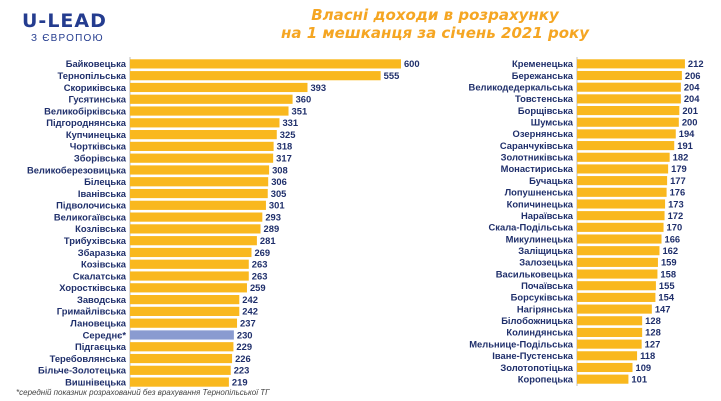  What do you see at coordinates (91, 205) in the screenshot?
I see `category-label: Підволочиська` at bounding box center [91, 205].